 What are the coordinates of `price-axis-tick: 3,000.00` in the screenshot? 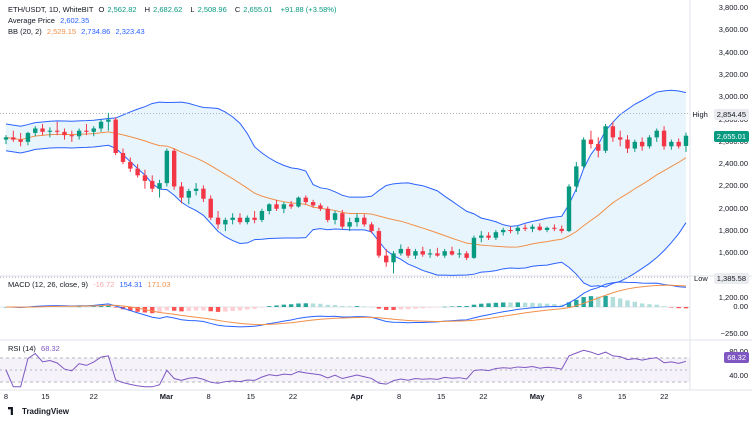 It's located at (733, 97).